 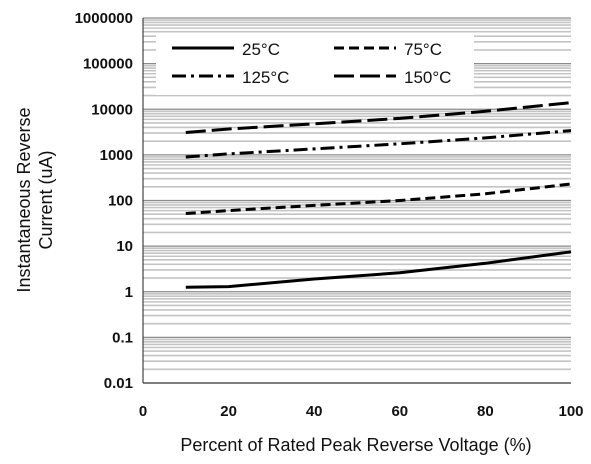 I want to click on legend: 25°C 75°C 125°C 150°C, so click(x=315, y=65).